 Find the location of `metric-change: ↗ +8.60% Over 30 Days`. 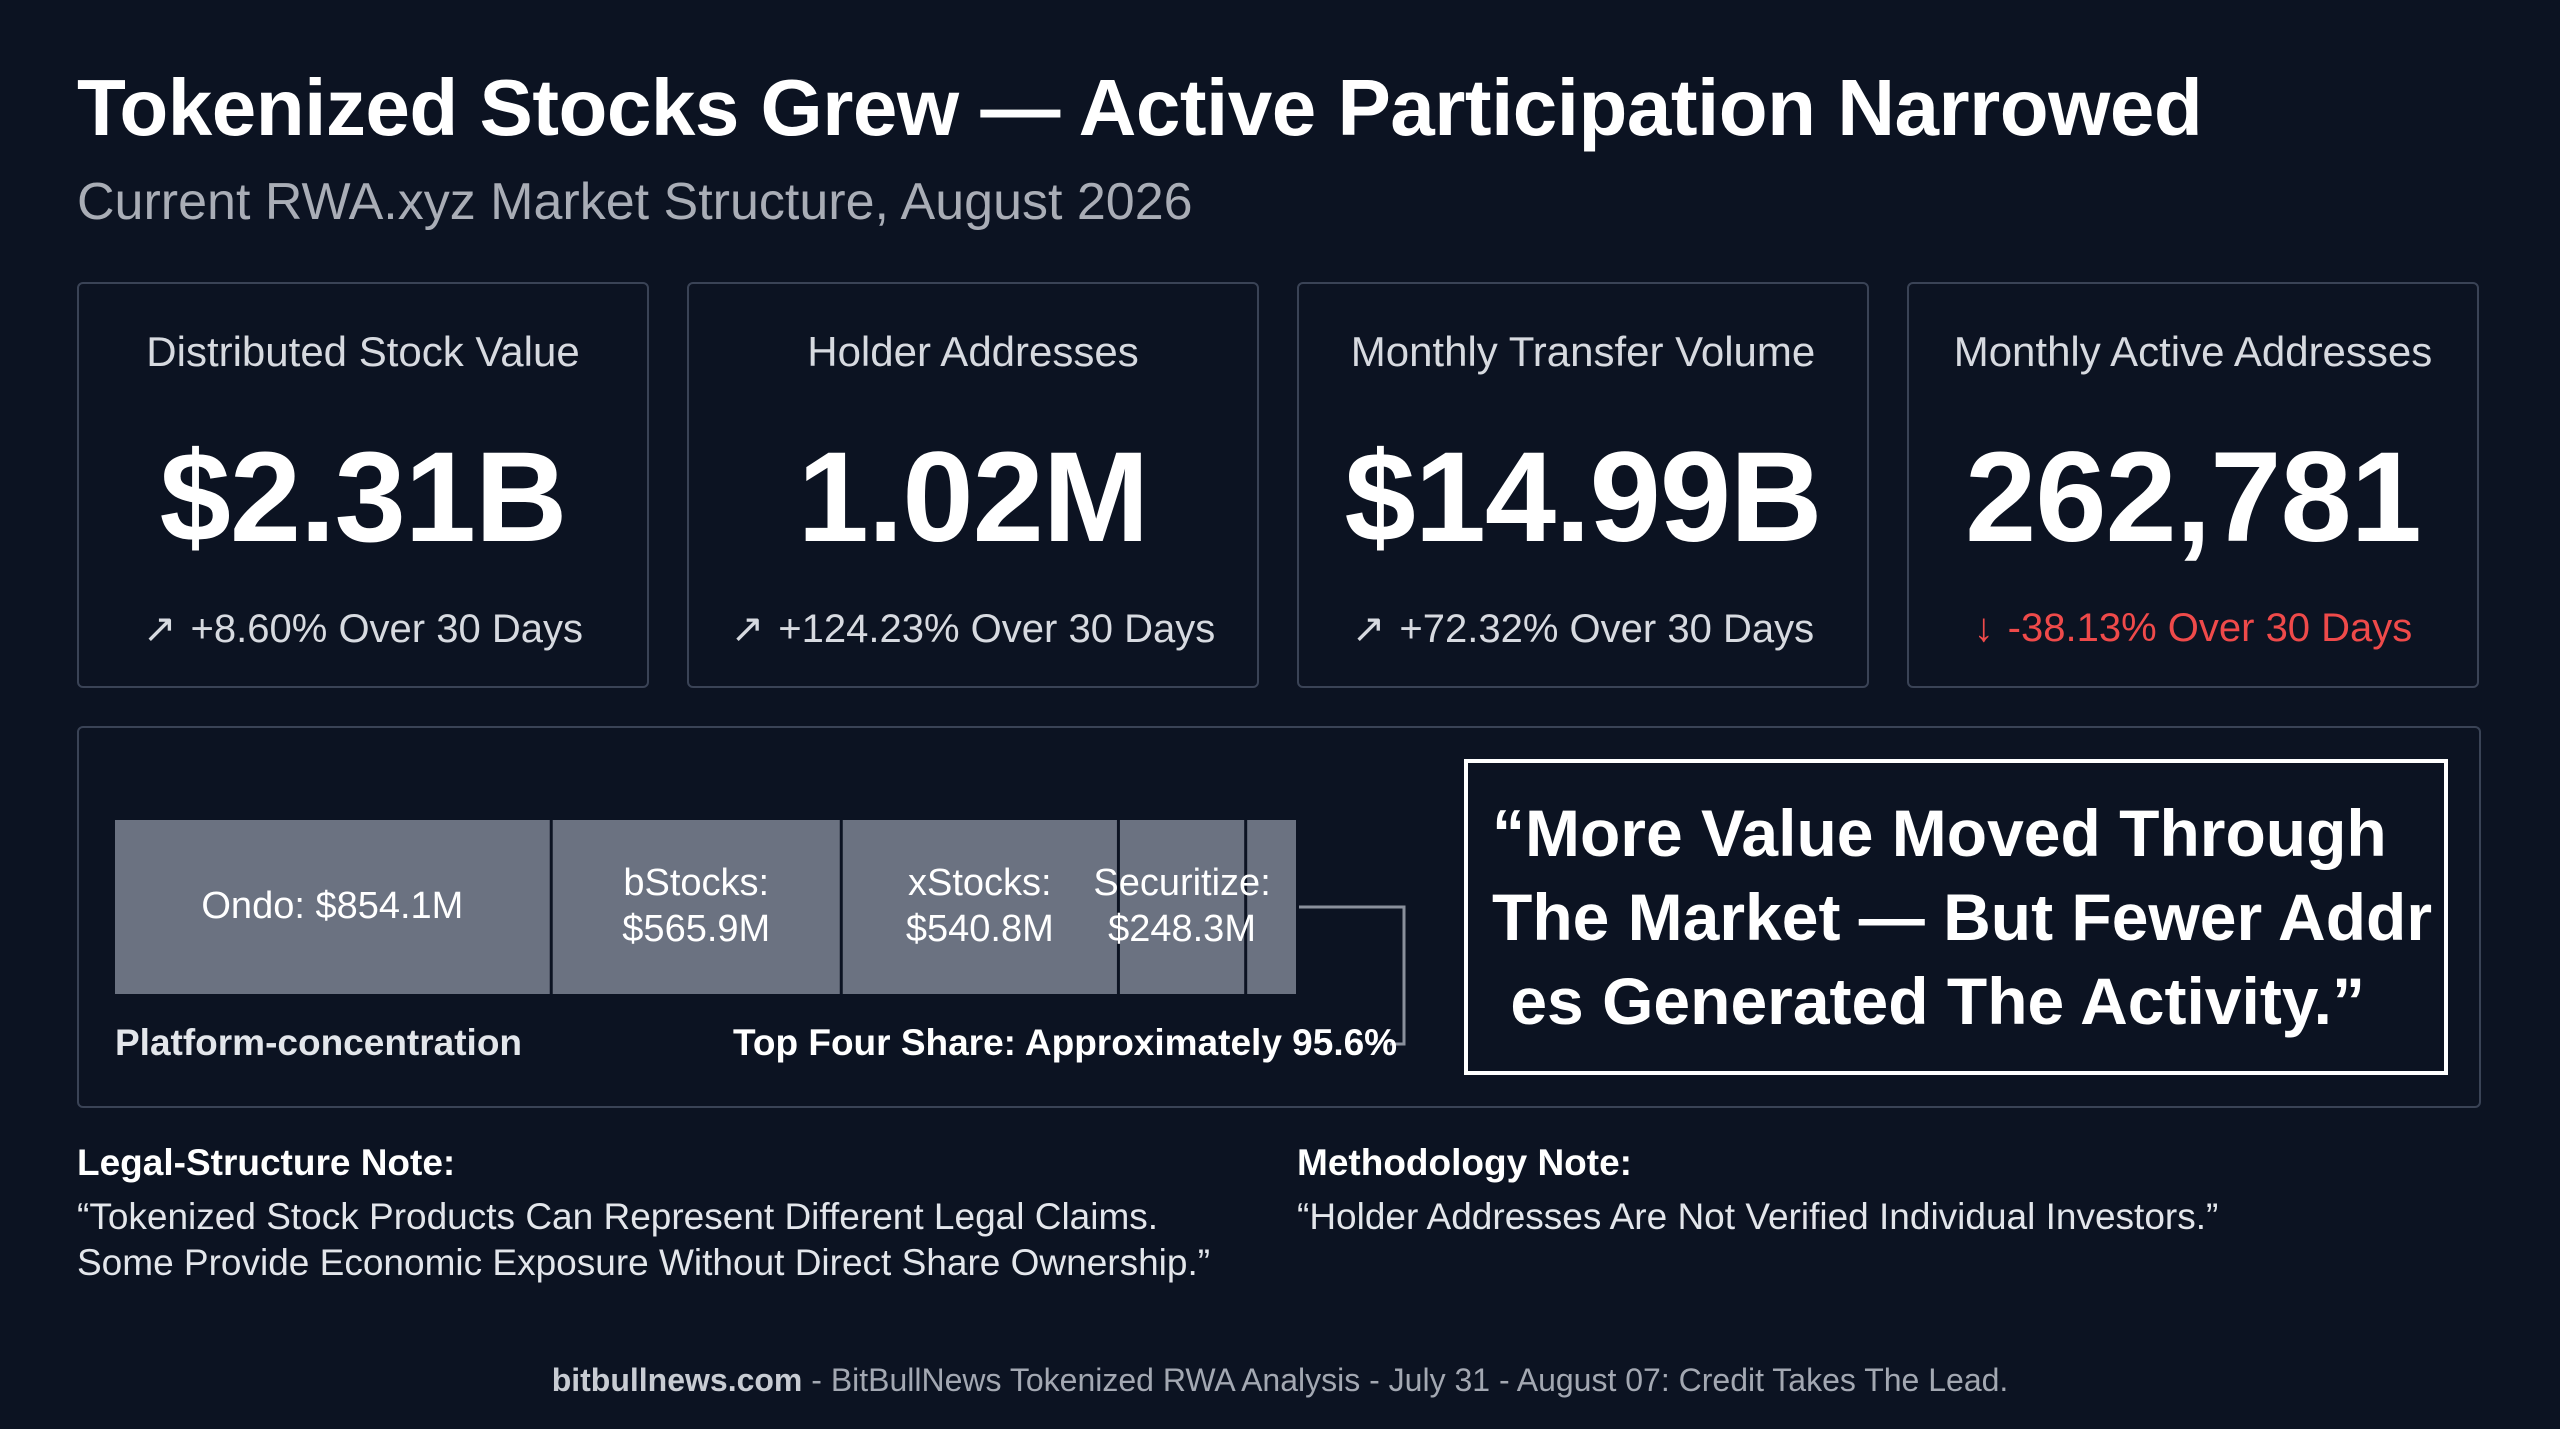

metric-change: ↗ +8.60% Over 30 Days is located at coordinates (363, 629).